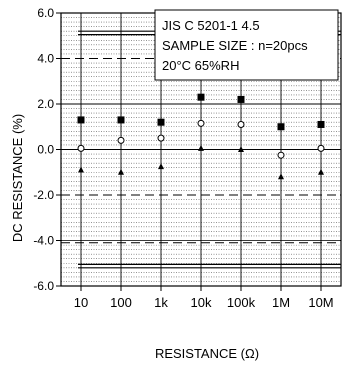  I want to click on y-tick-label: 4.0, so click(45, 59).